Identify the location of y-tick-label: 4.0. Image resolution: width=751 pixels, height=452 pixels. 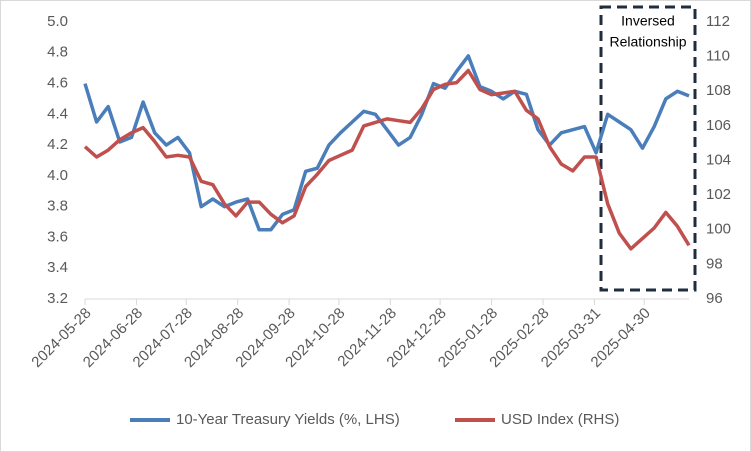
(57, 175).